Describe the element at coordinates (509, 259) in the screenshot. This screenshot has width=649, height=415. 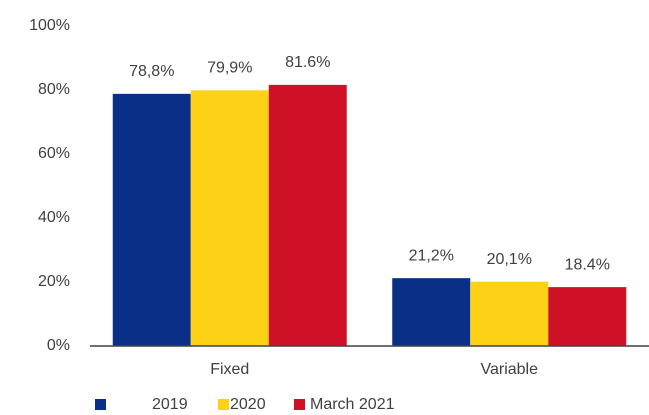
I see `data-label: 20,1%` at that location.